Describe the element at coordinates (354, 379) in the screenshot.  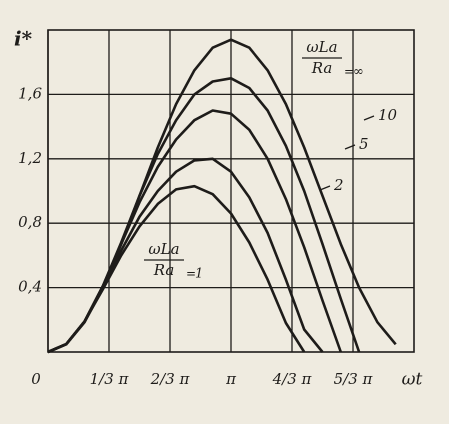
I see `x-tick-label: 5/3 π` at that location.